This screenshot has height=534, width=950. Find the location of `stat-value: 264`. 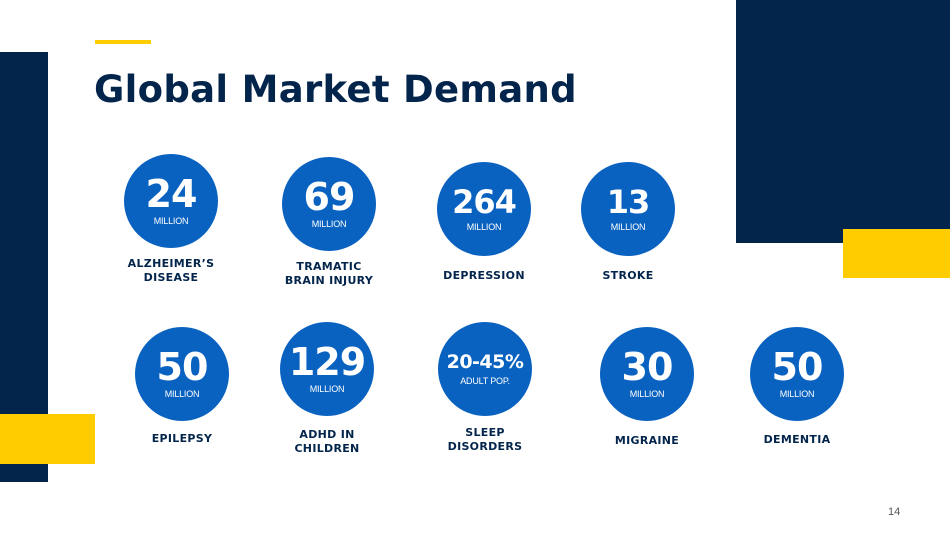

stat-value: 264 is located at coordinates (484, 202).